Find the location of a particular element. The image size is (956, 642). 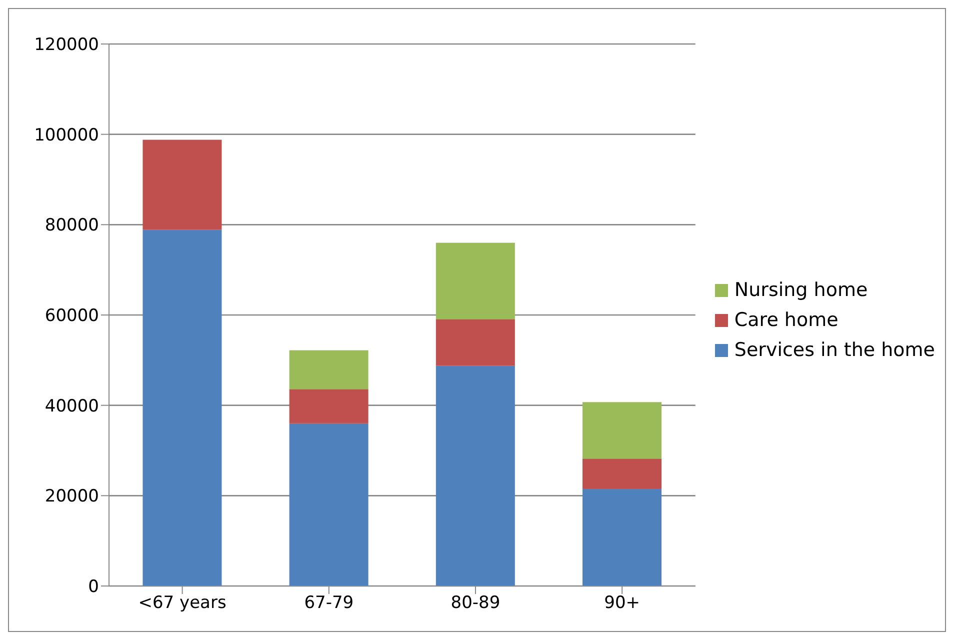

y-tick-label: 60000 is located at coordinates (71, 316).